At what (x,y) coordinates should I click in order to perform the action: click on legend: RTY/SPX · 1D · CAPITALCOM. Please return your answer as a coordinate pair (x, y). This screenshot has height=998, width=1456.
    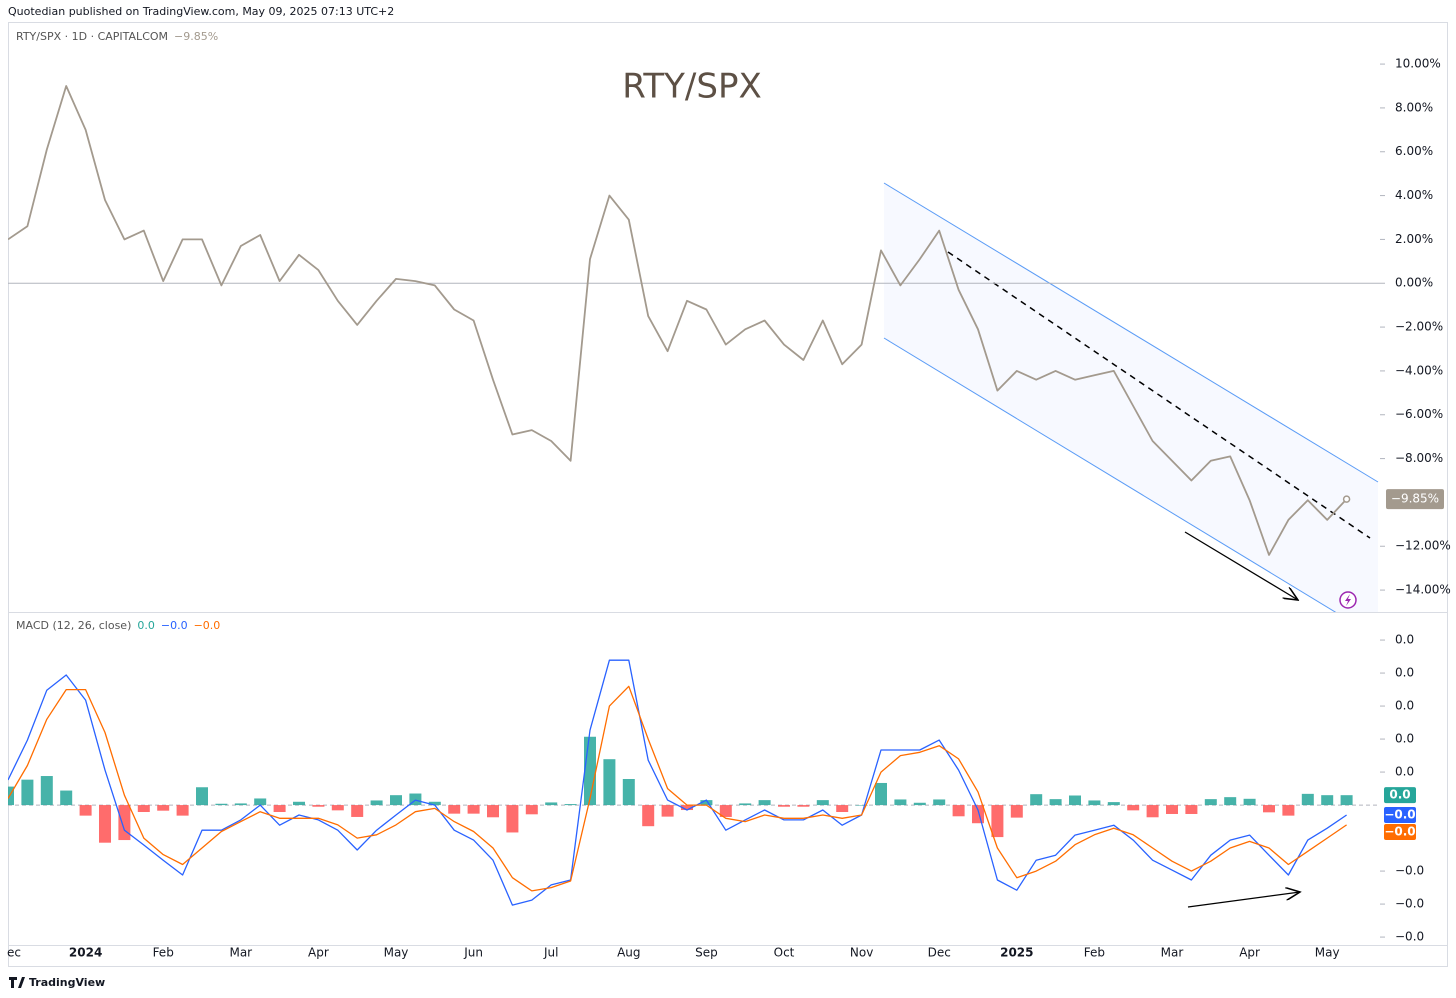
    Looking at the image, I should click on (92, 36).